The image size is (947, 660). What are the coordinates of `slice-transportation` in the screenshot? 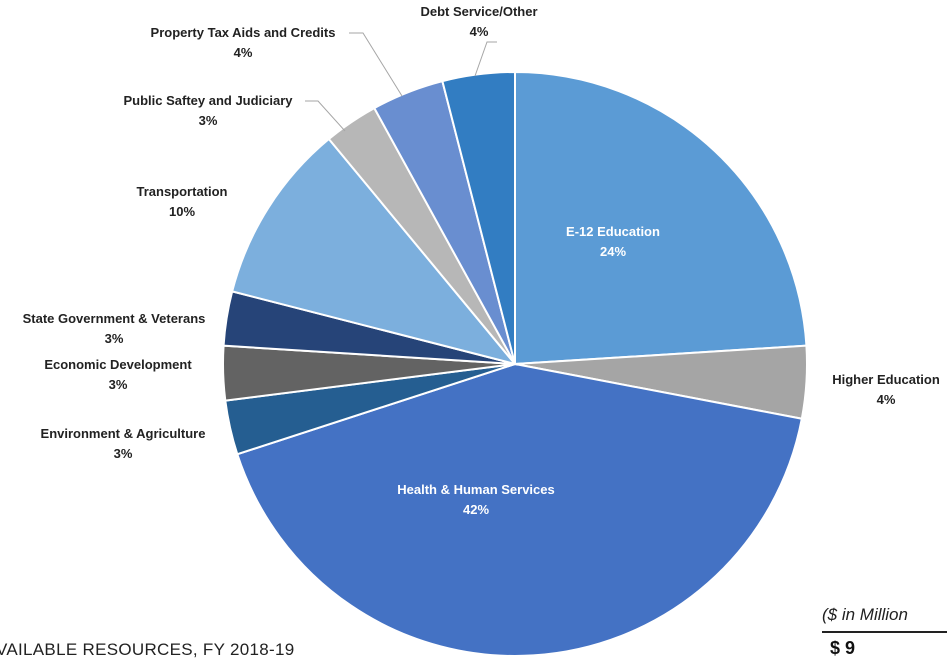 It's located at (374, 251).